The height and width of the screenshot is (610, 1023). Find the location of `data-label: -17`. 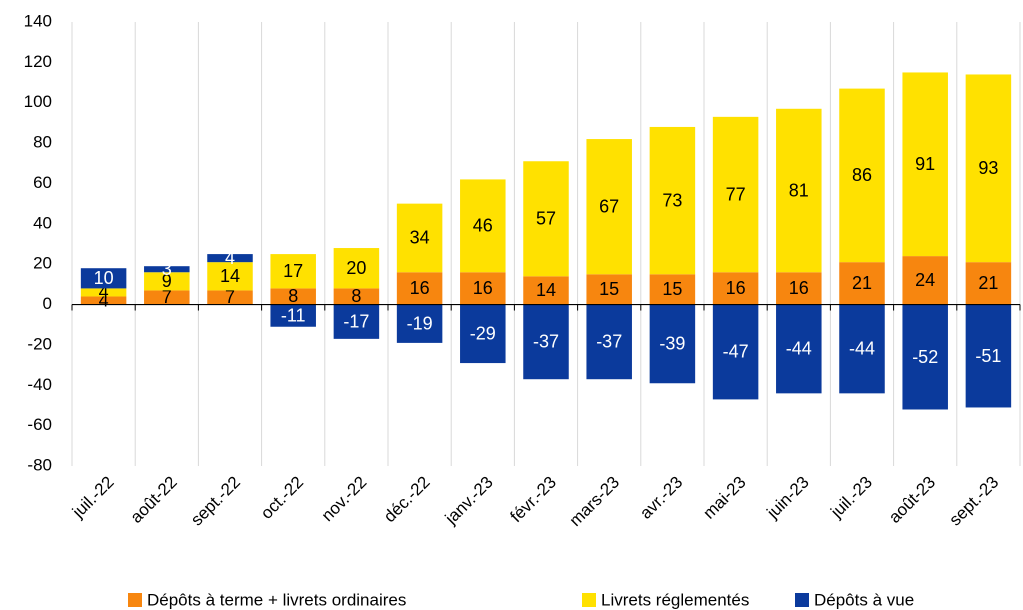

data-label: -17 is located at coordinates (356, 321).